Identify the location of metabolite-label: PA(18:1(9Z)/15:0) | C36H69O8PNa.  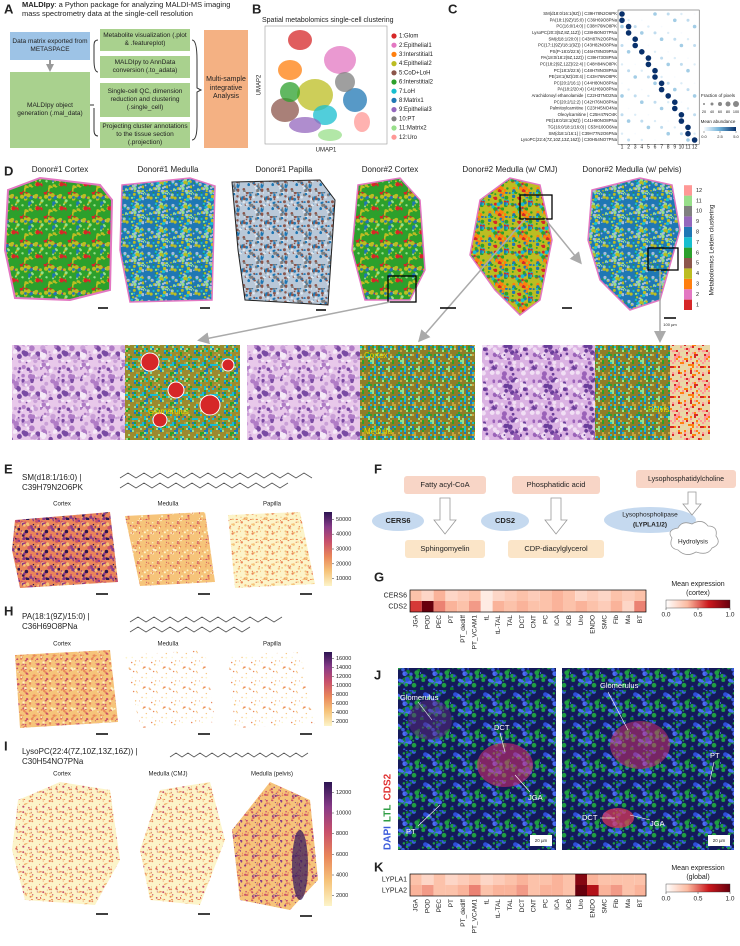
(584, 19).